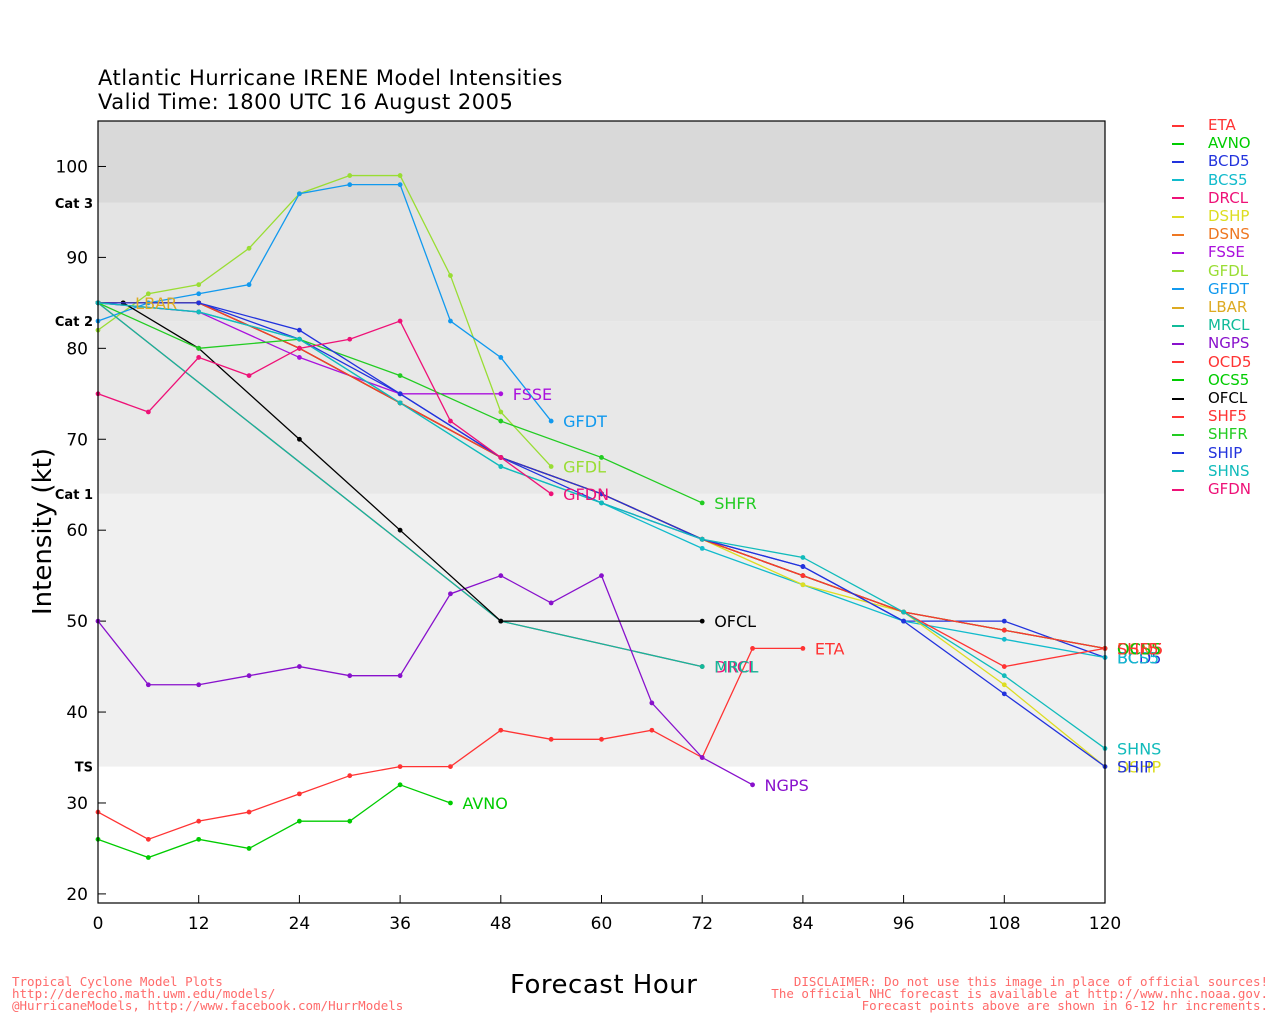  I want to click on legend-label: SHFR, so click(1228, 434).